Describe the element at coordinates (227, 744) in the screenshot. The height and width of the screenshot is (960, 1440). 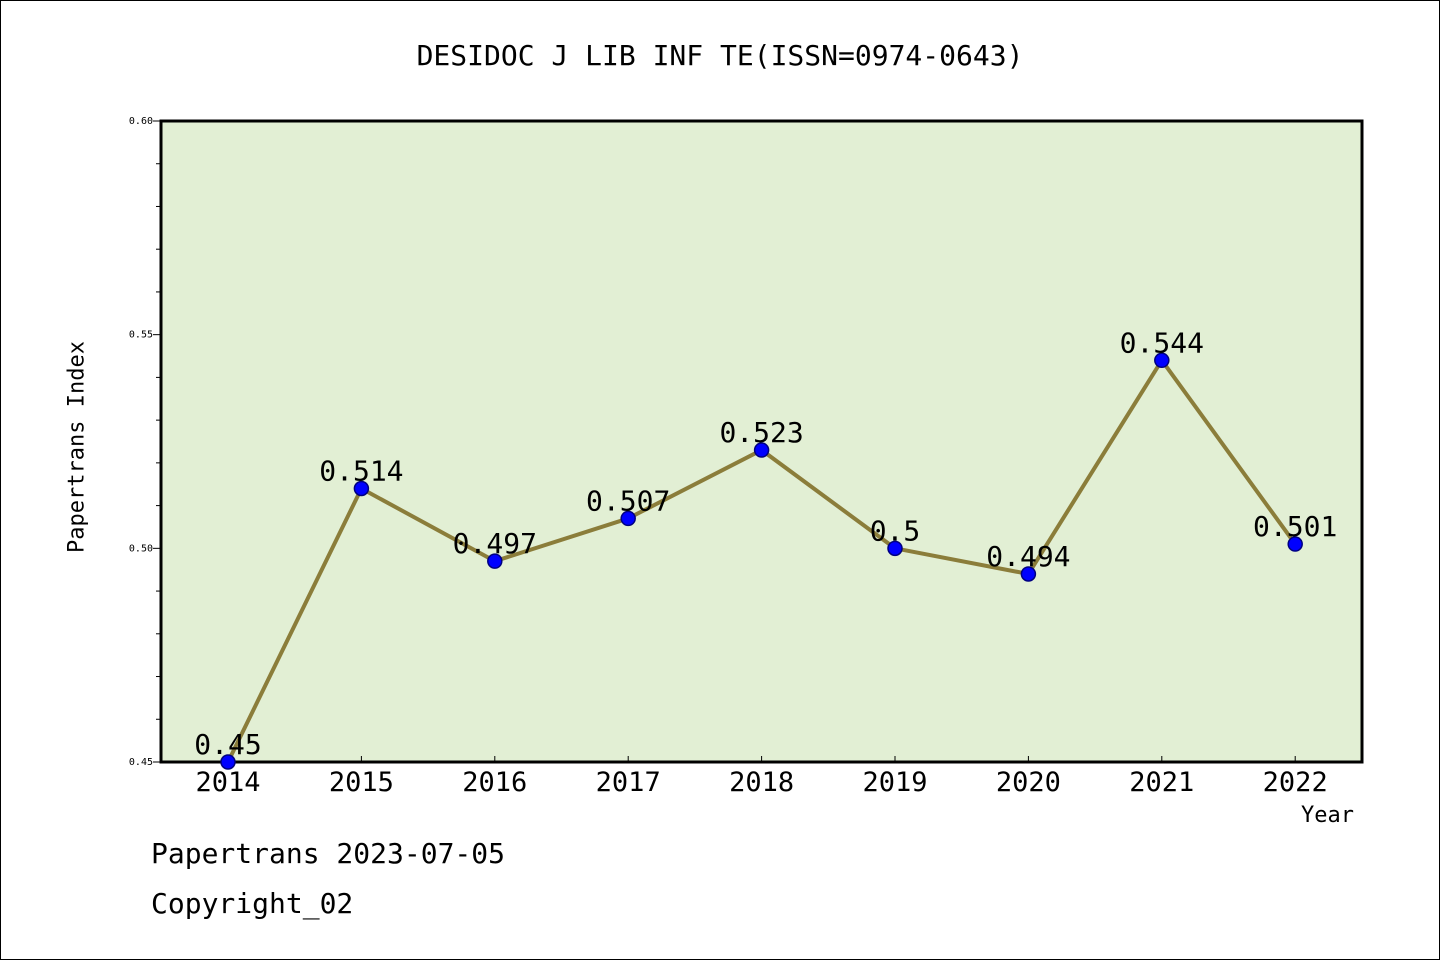
I see `data-label: 0.45` at that location.